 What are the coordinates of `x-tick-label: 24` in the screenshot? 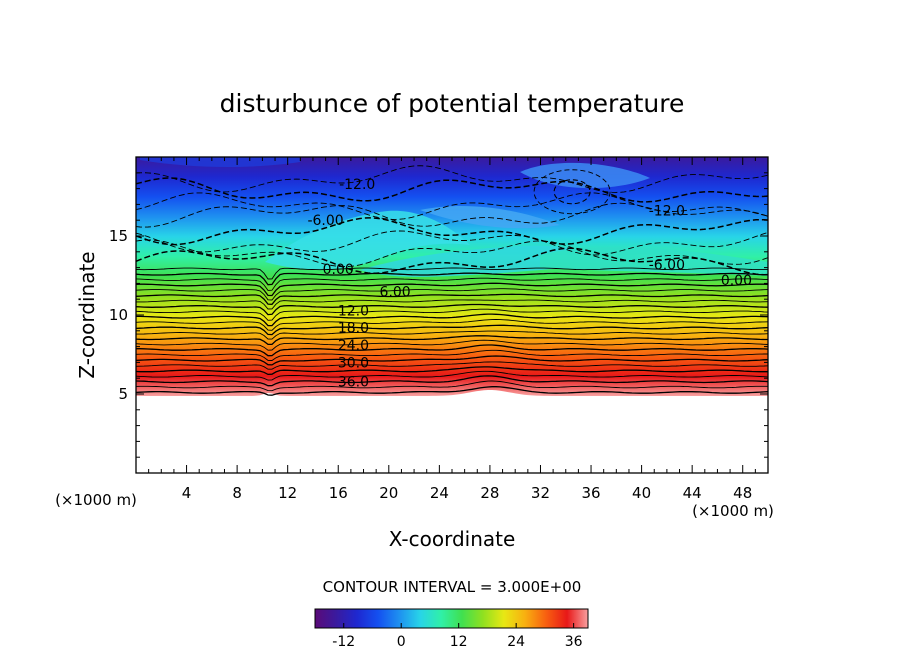 It's located at (439, 493).